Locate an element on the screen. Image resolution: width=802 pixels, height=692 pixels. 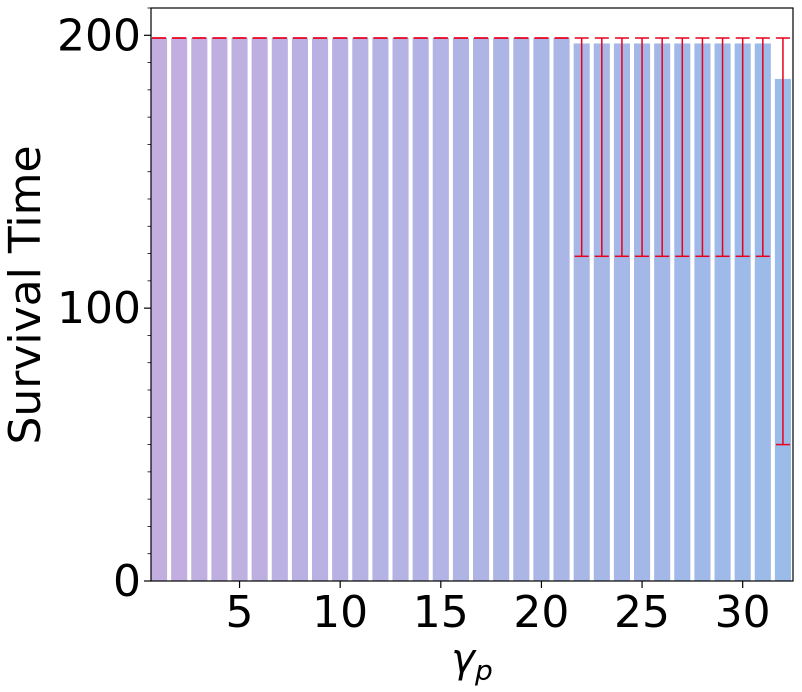
x-tick-label: 25 is located at coordinates (642, 612).